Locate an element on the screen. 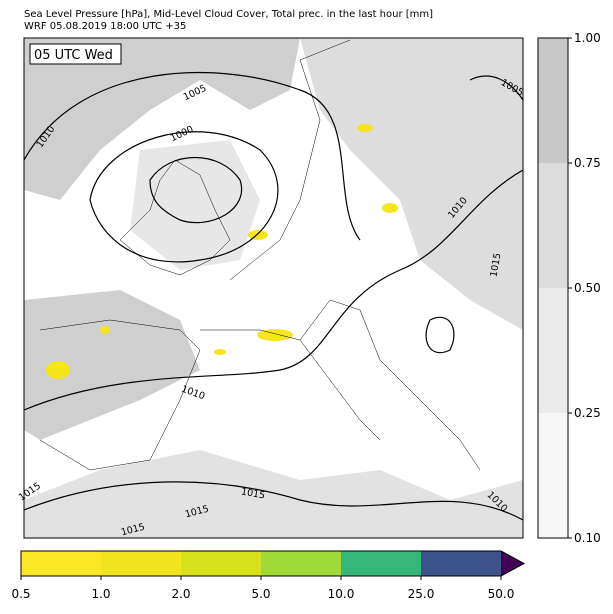 This screenshot has height=614, width=613. tick-label: 0.75 is located at coordinates (587, 163).